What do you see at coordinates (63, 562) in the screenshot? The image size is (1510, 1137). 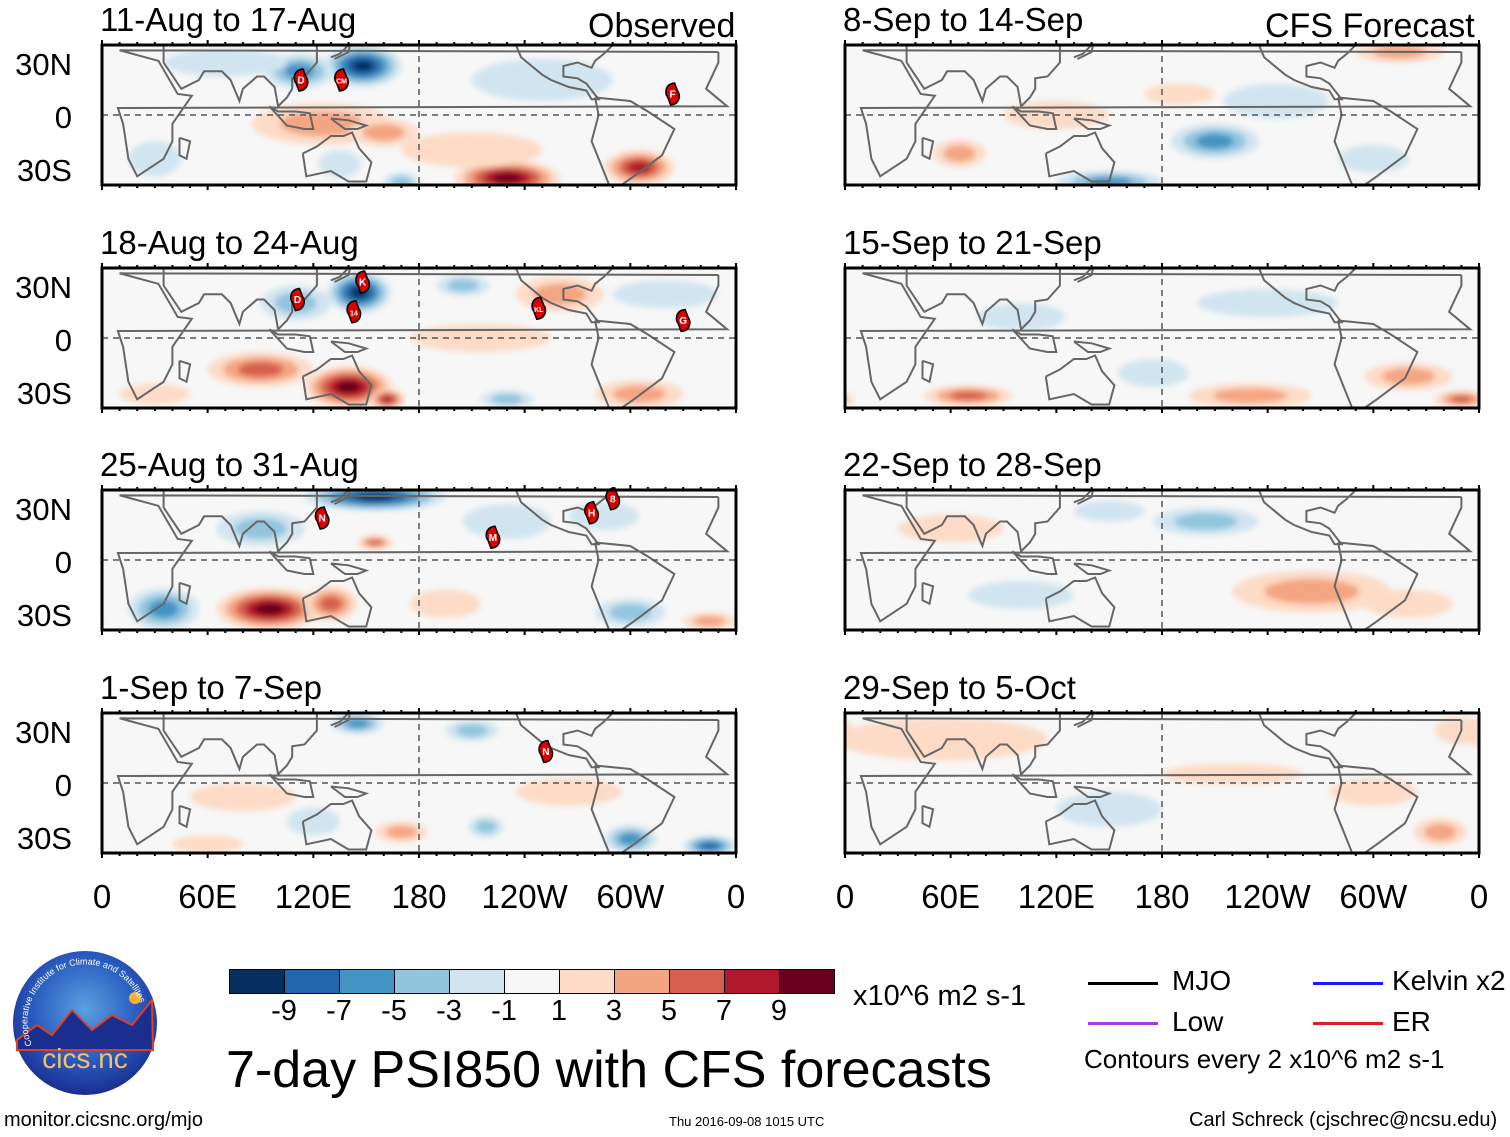 I see `lat-label: 0` at bounding box center [63, 562].